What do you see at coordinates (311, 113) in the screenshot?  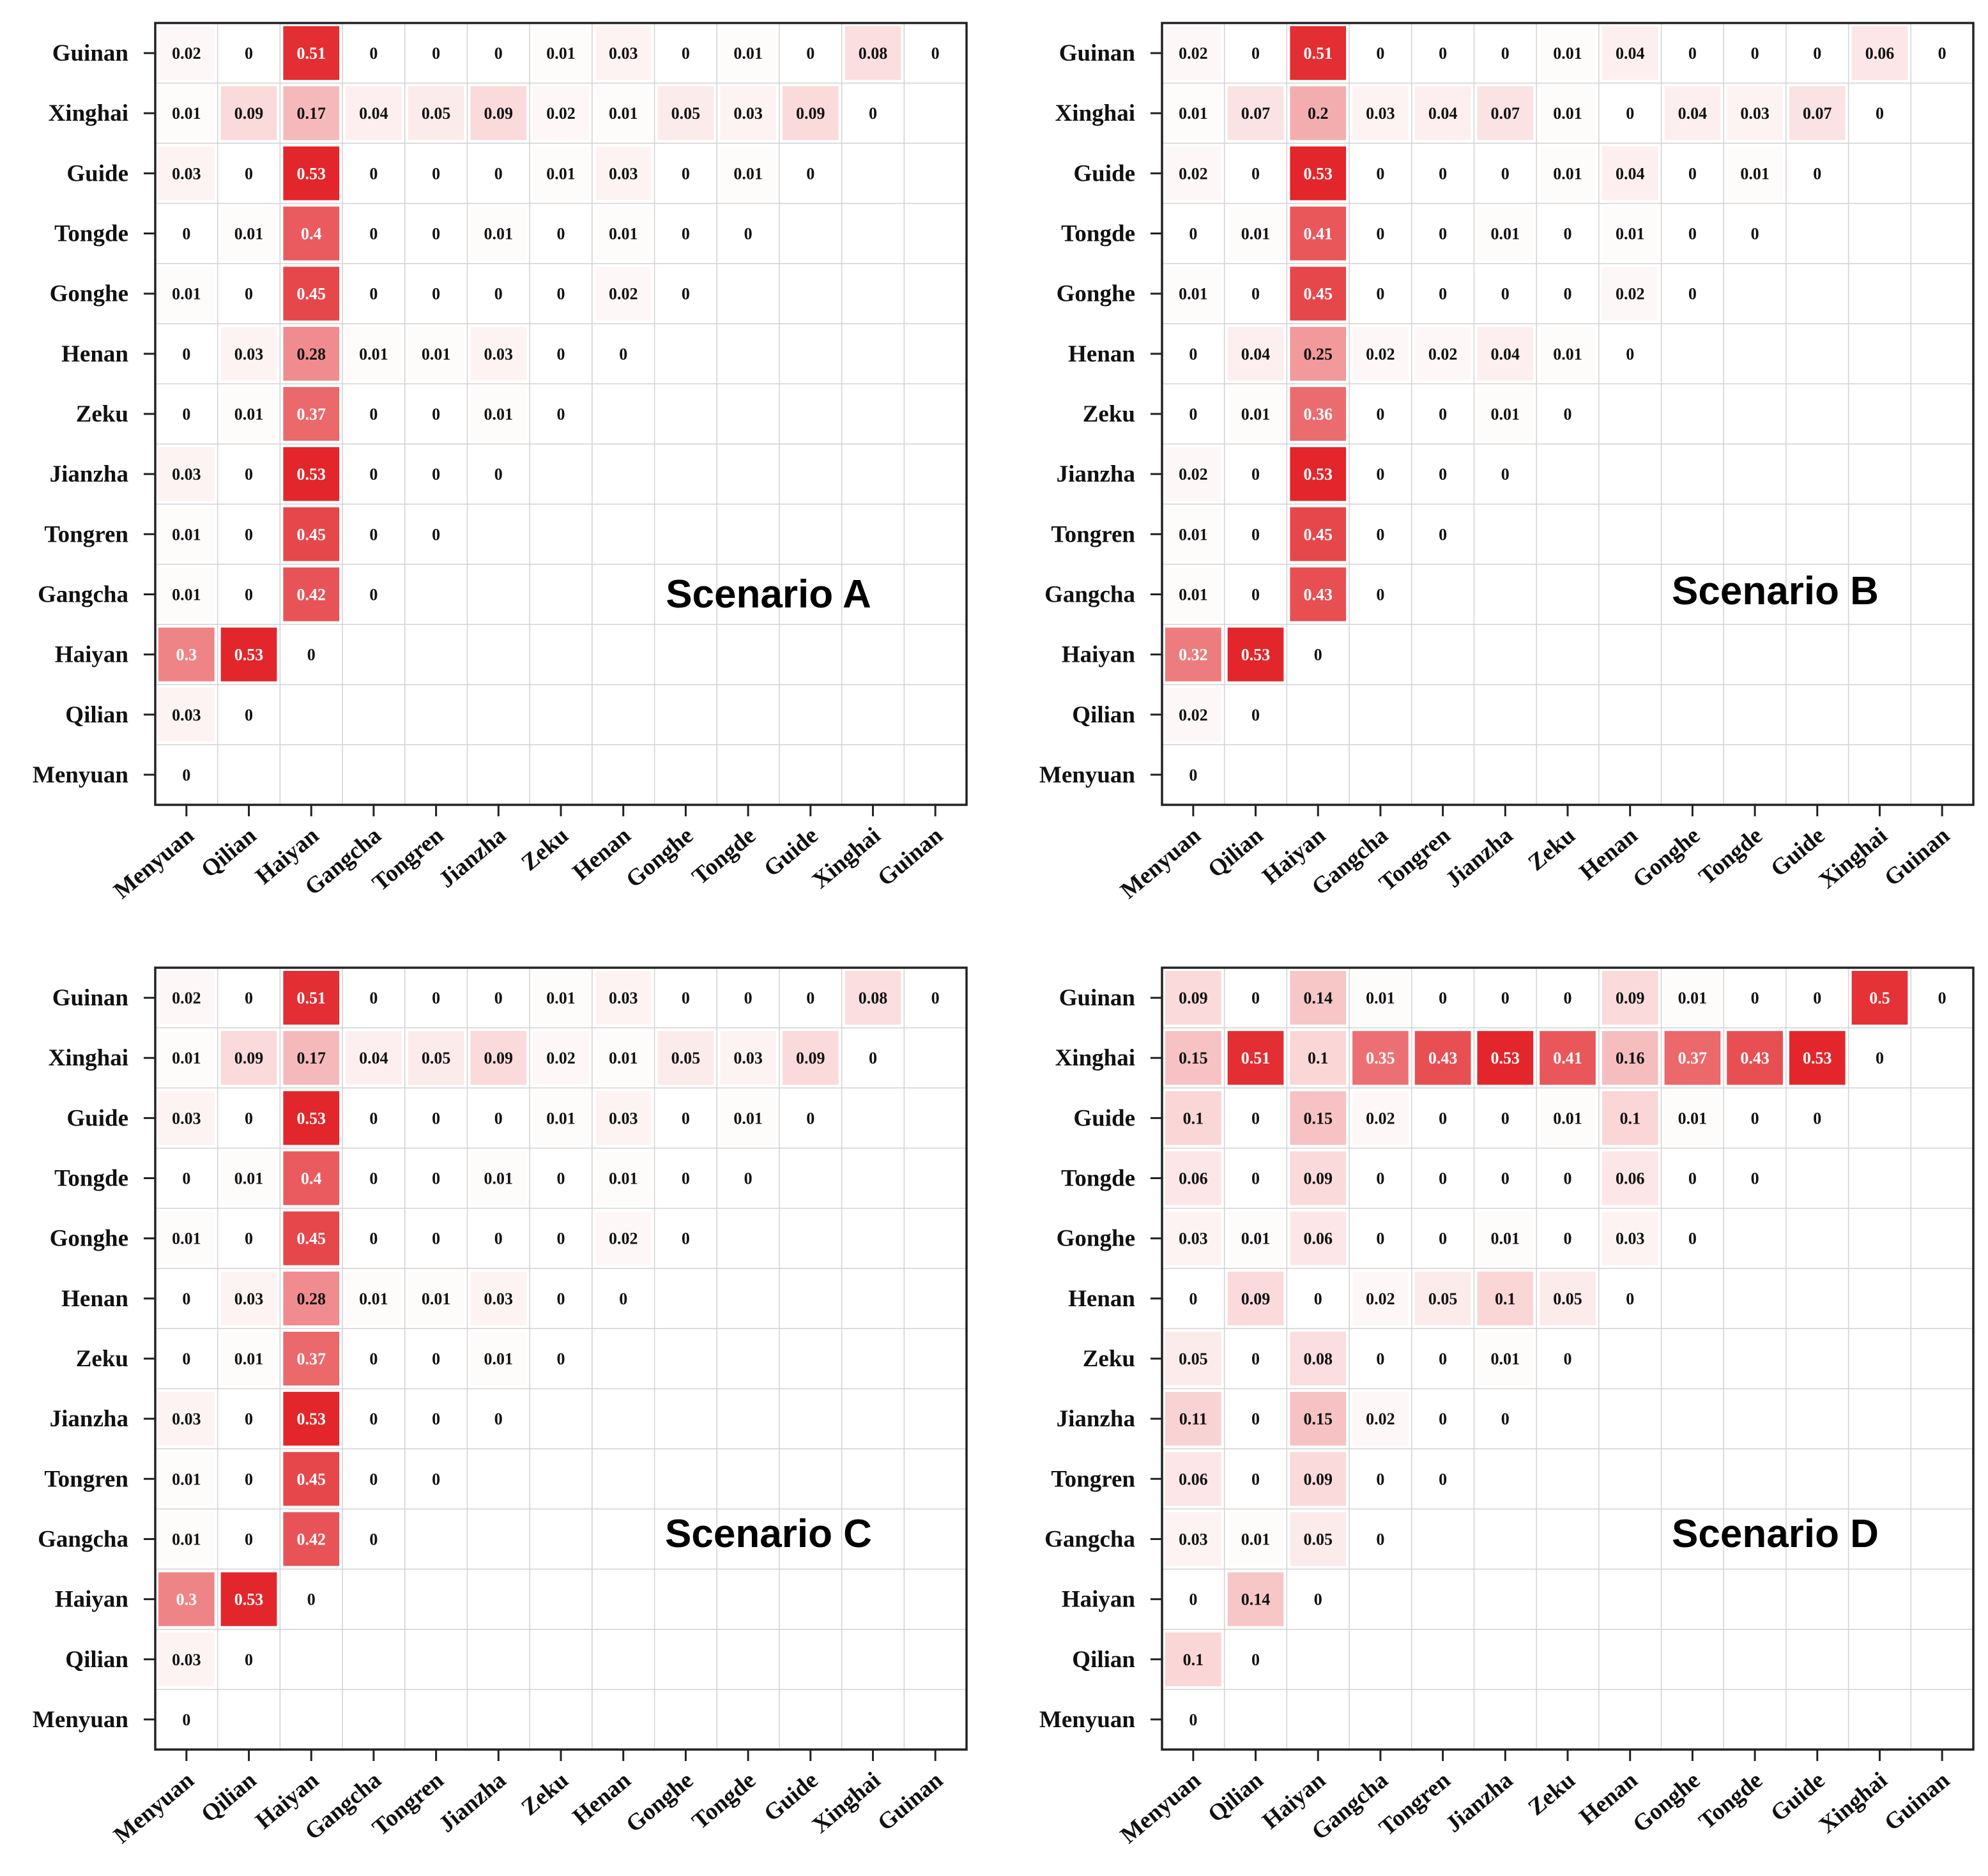 I see `cell-value-label: 0.17` at bounding box center [311, 113].